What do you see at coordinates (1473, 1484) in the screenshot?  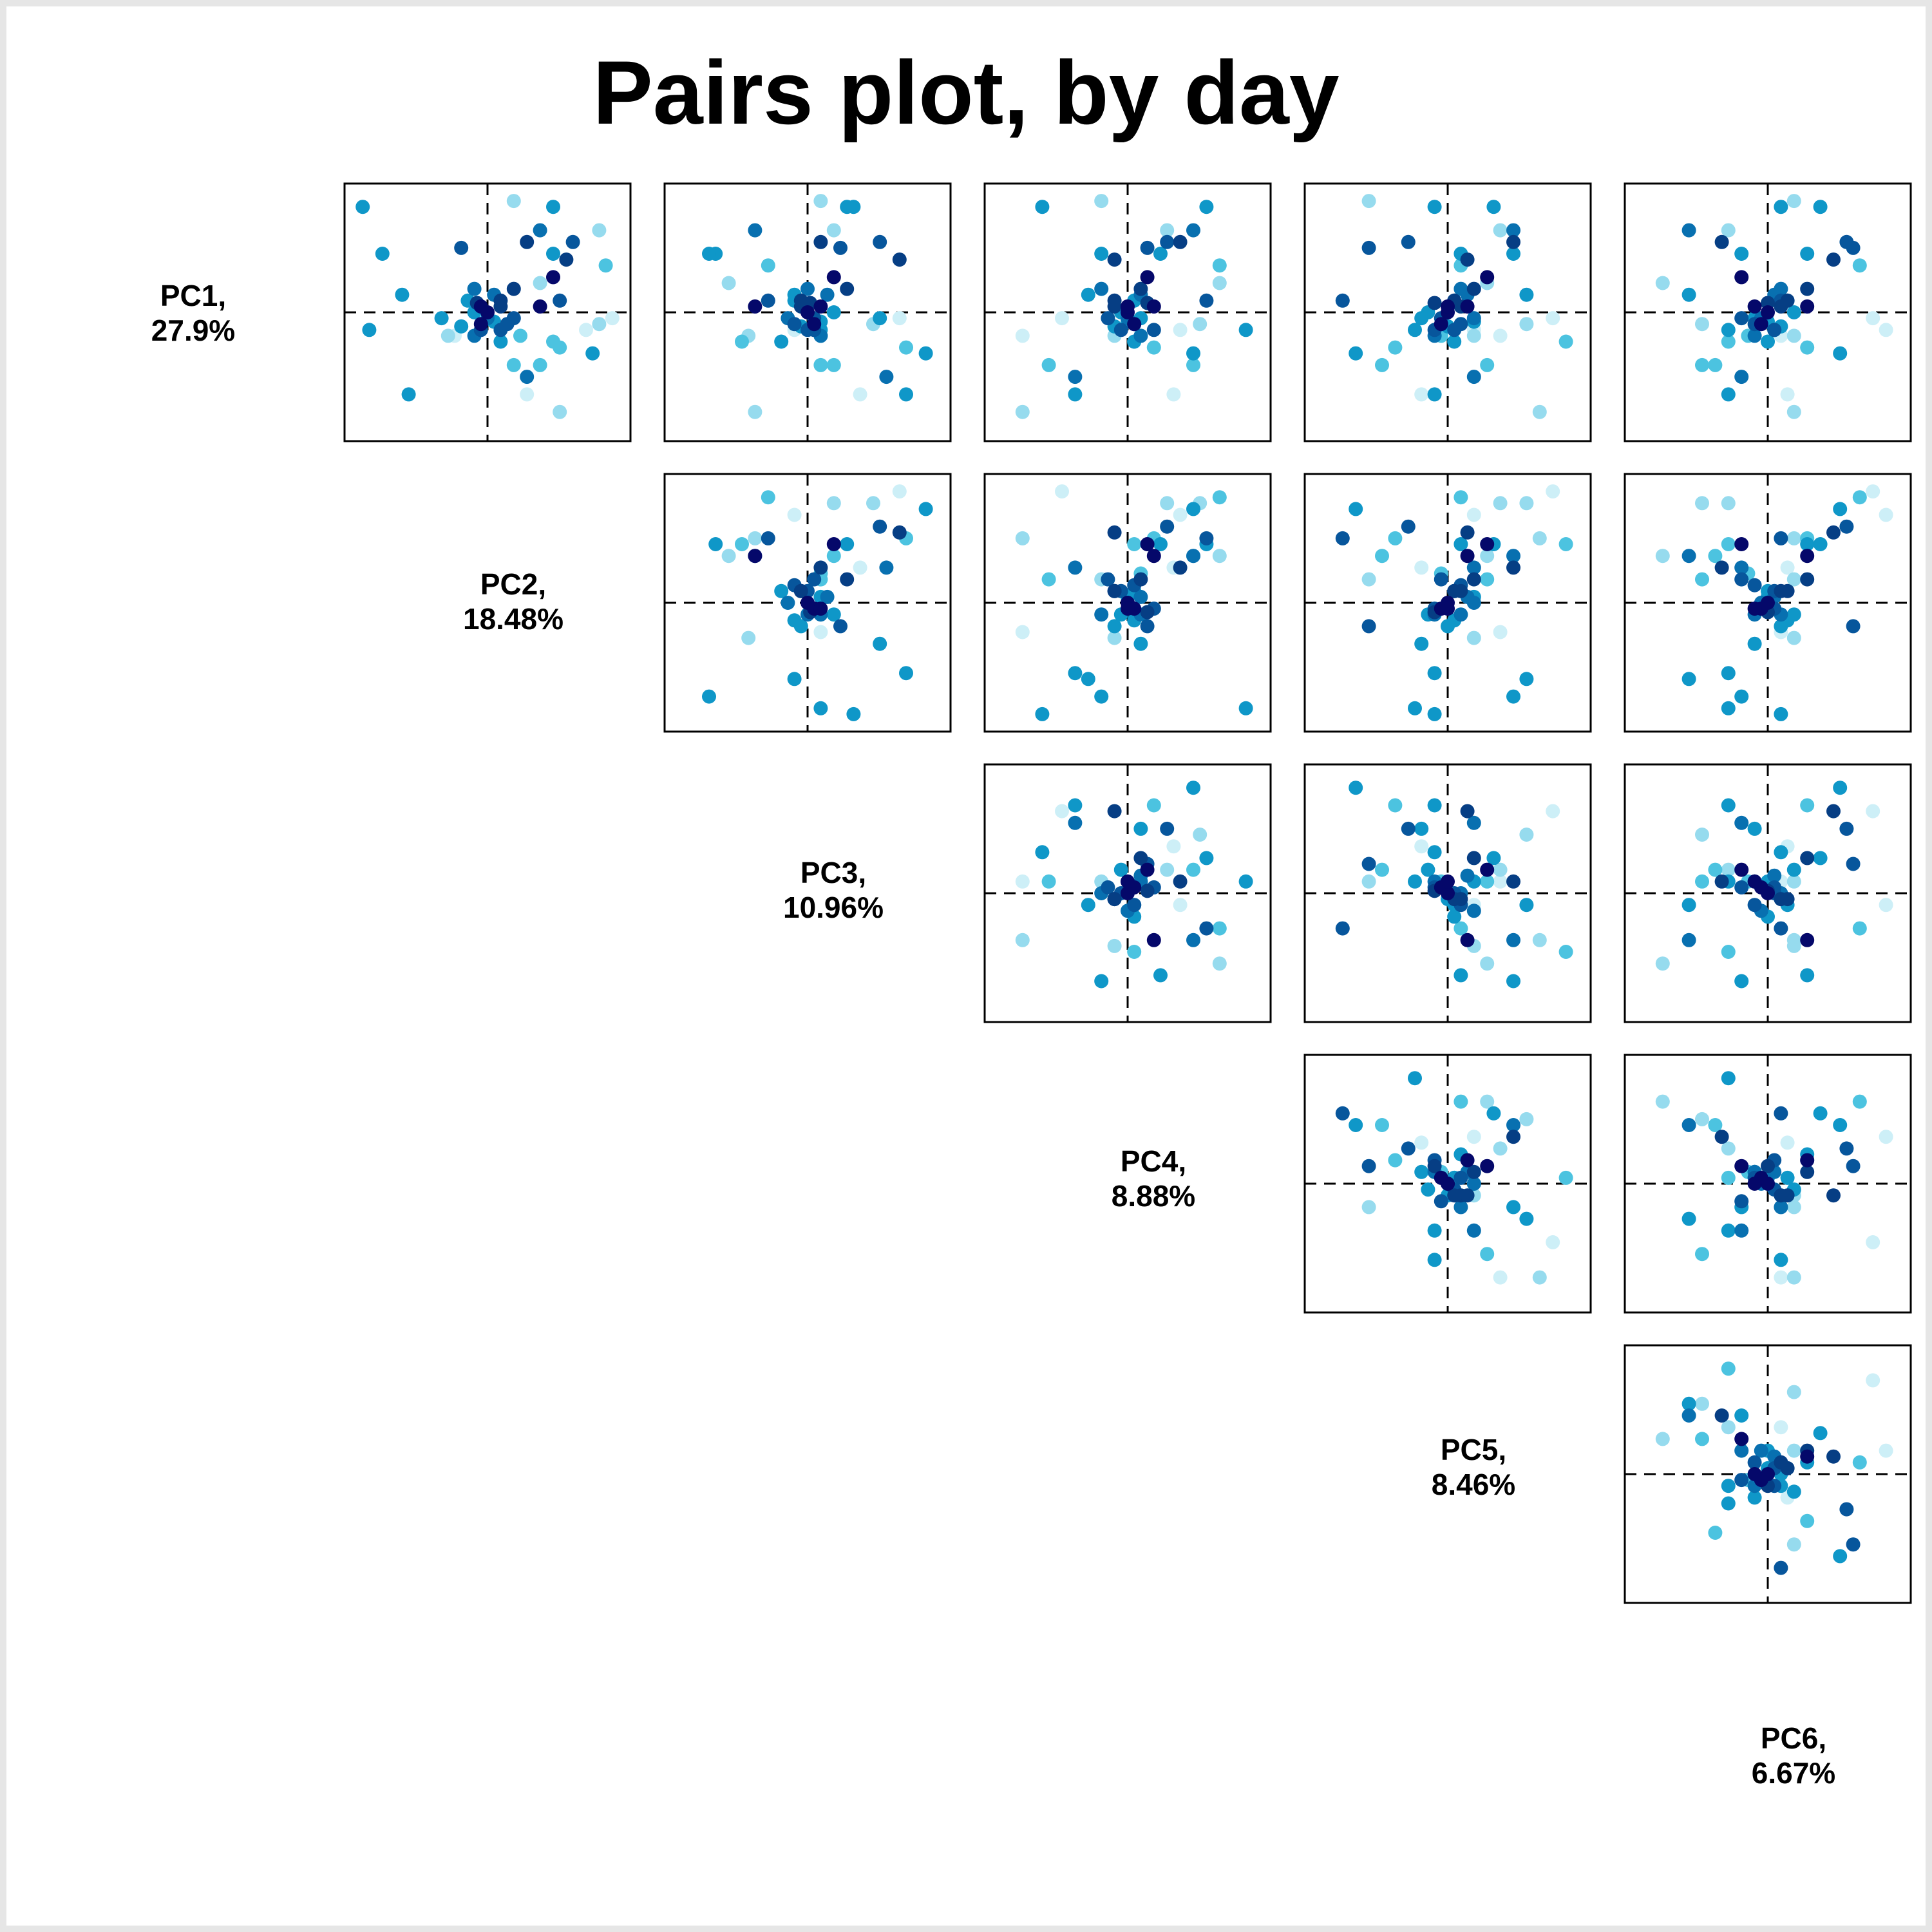 I see `diagonal-label-variance: 8.46%` at bounding box center [1473, 1484].